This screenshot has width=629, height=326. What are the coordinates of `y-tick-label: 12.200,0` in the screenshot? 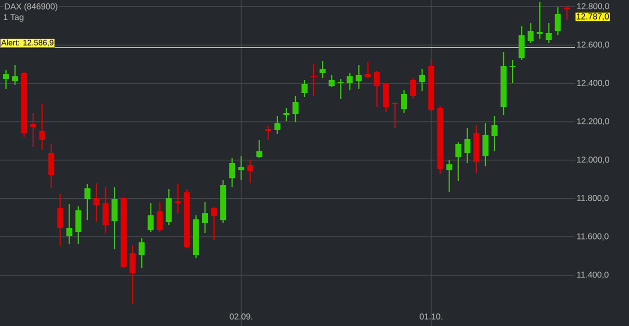 It's located at (593, 122).